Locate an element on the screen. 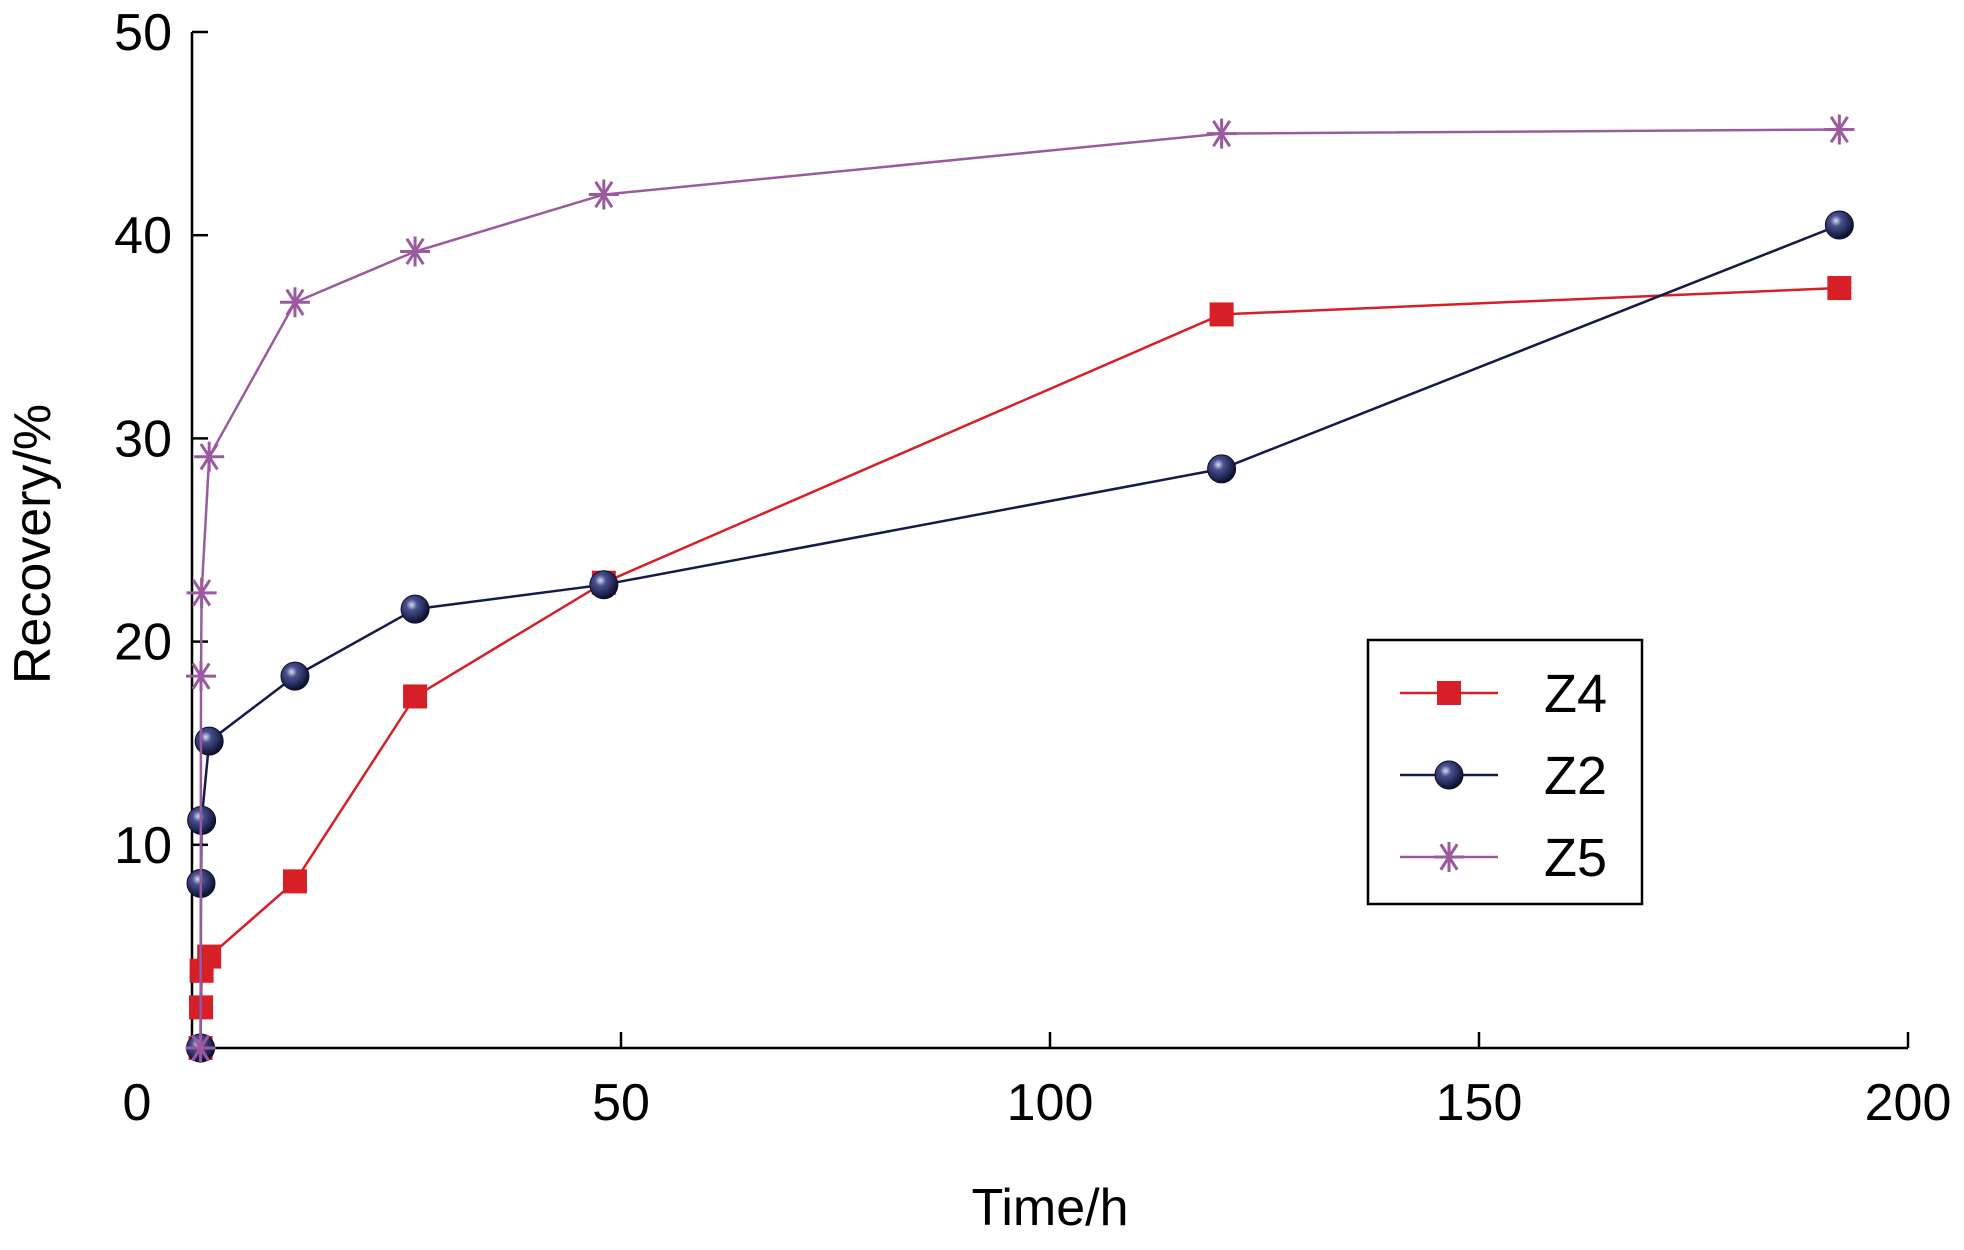 This screenshot has width=1964, height=1250. y-tick-label: 20 is located at coordinates (143, 643).